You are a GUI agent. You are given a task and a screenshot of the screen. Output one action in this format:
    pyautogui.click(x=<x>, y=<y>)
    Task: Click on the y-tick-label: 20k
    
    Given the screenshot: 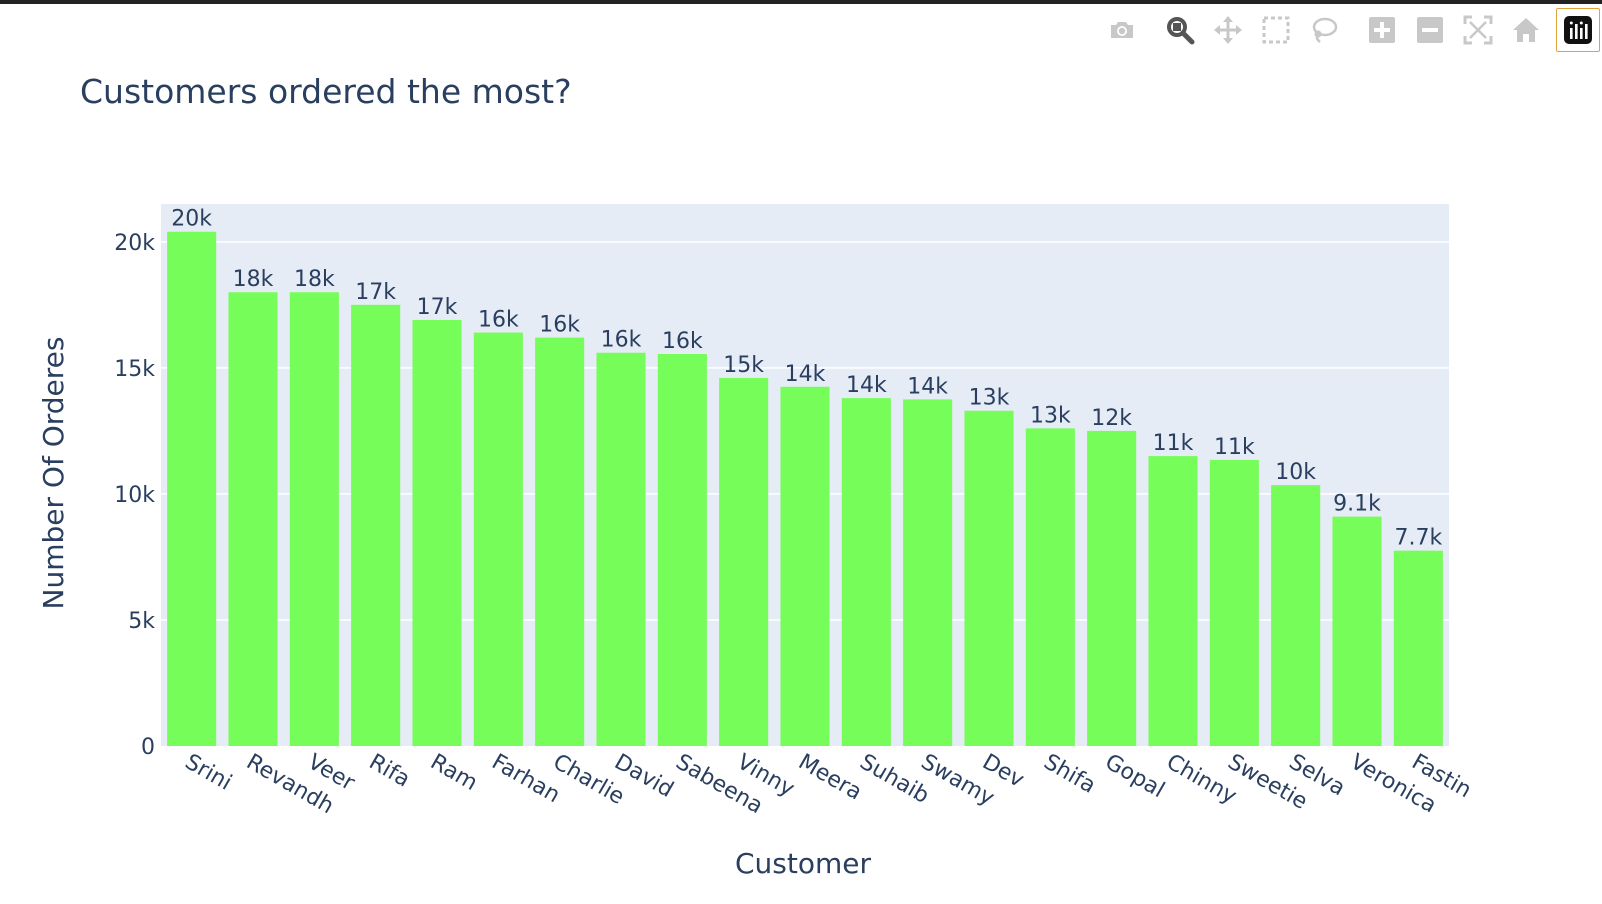 What is the action you would take?
    pyautogui.click(x=134, y=243)
    